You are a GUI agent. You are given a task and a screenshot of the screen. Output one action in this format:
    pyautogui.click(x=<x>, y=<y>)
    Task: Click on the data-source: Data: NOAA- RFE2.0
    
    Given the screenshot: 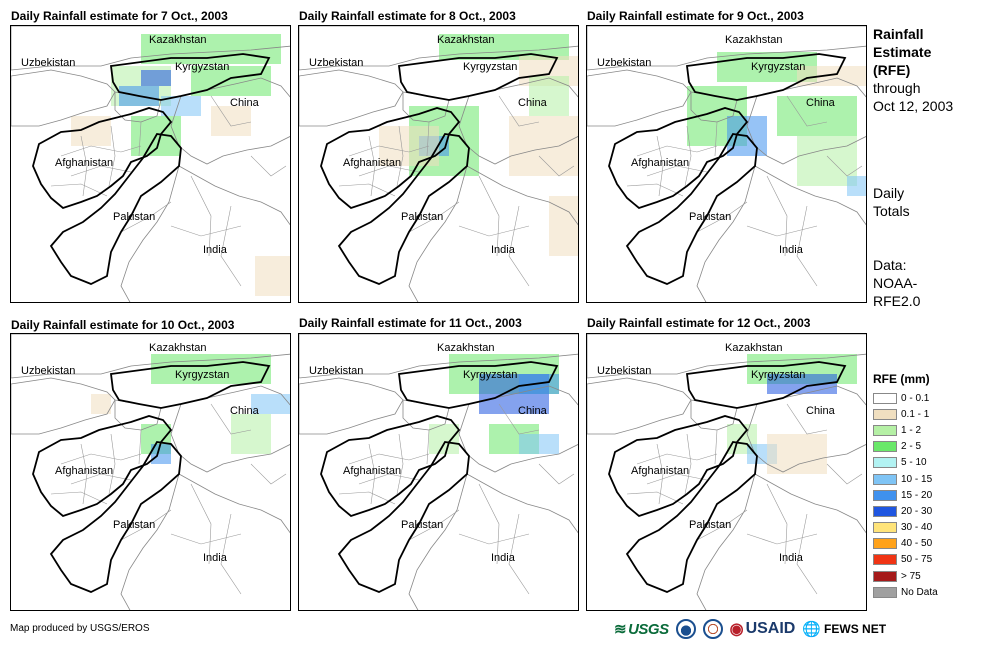 What is the action you would take?
    pyautogui.click(x=896, y=283)
    